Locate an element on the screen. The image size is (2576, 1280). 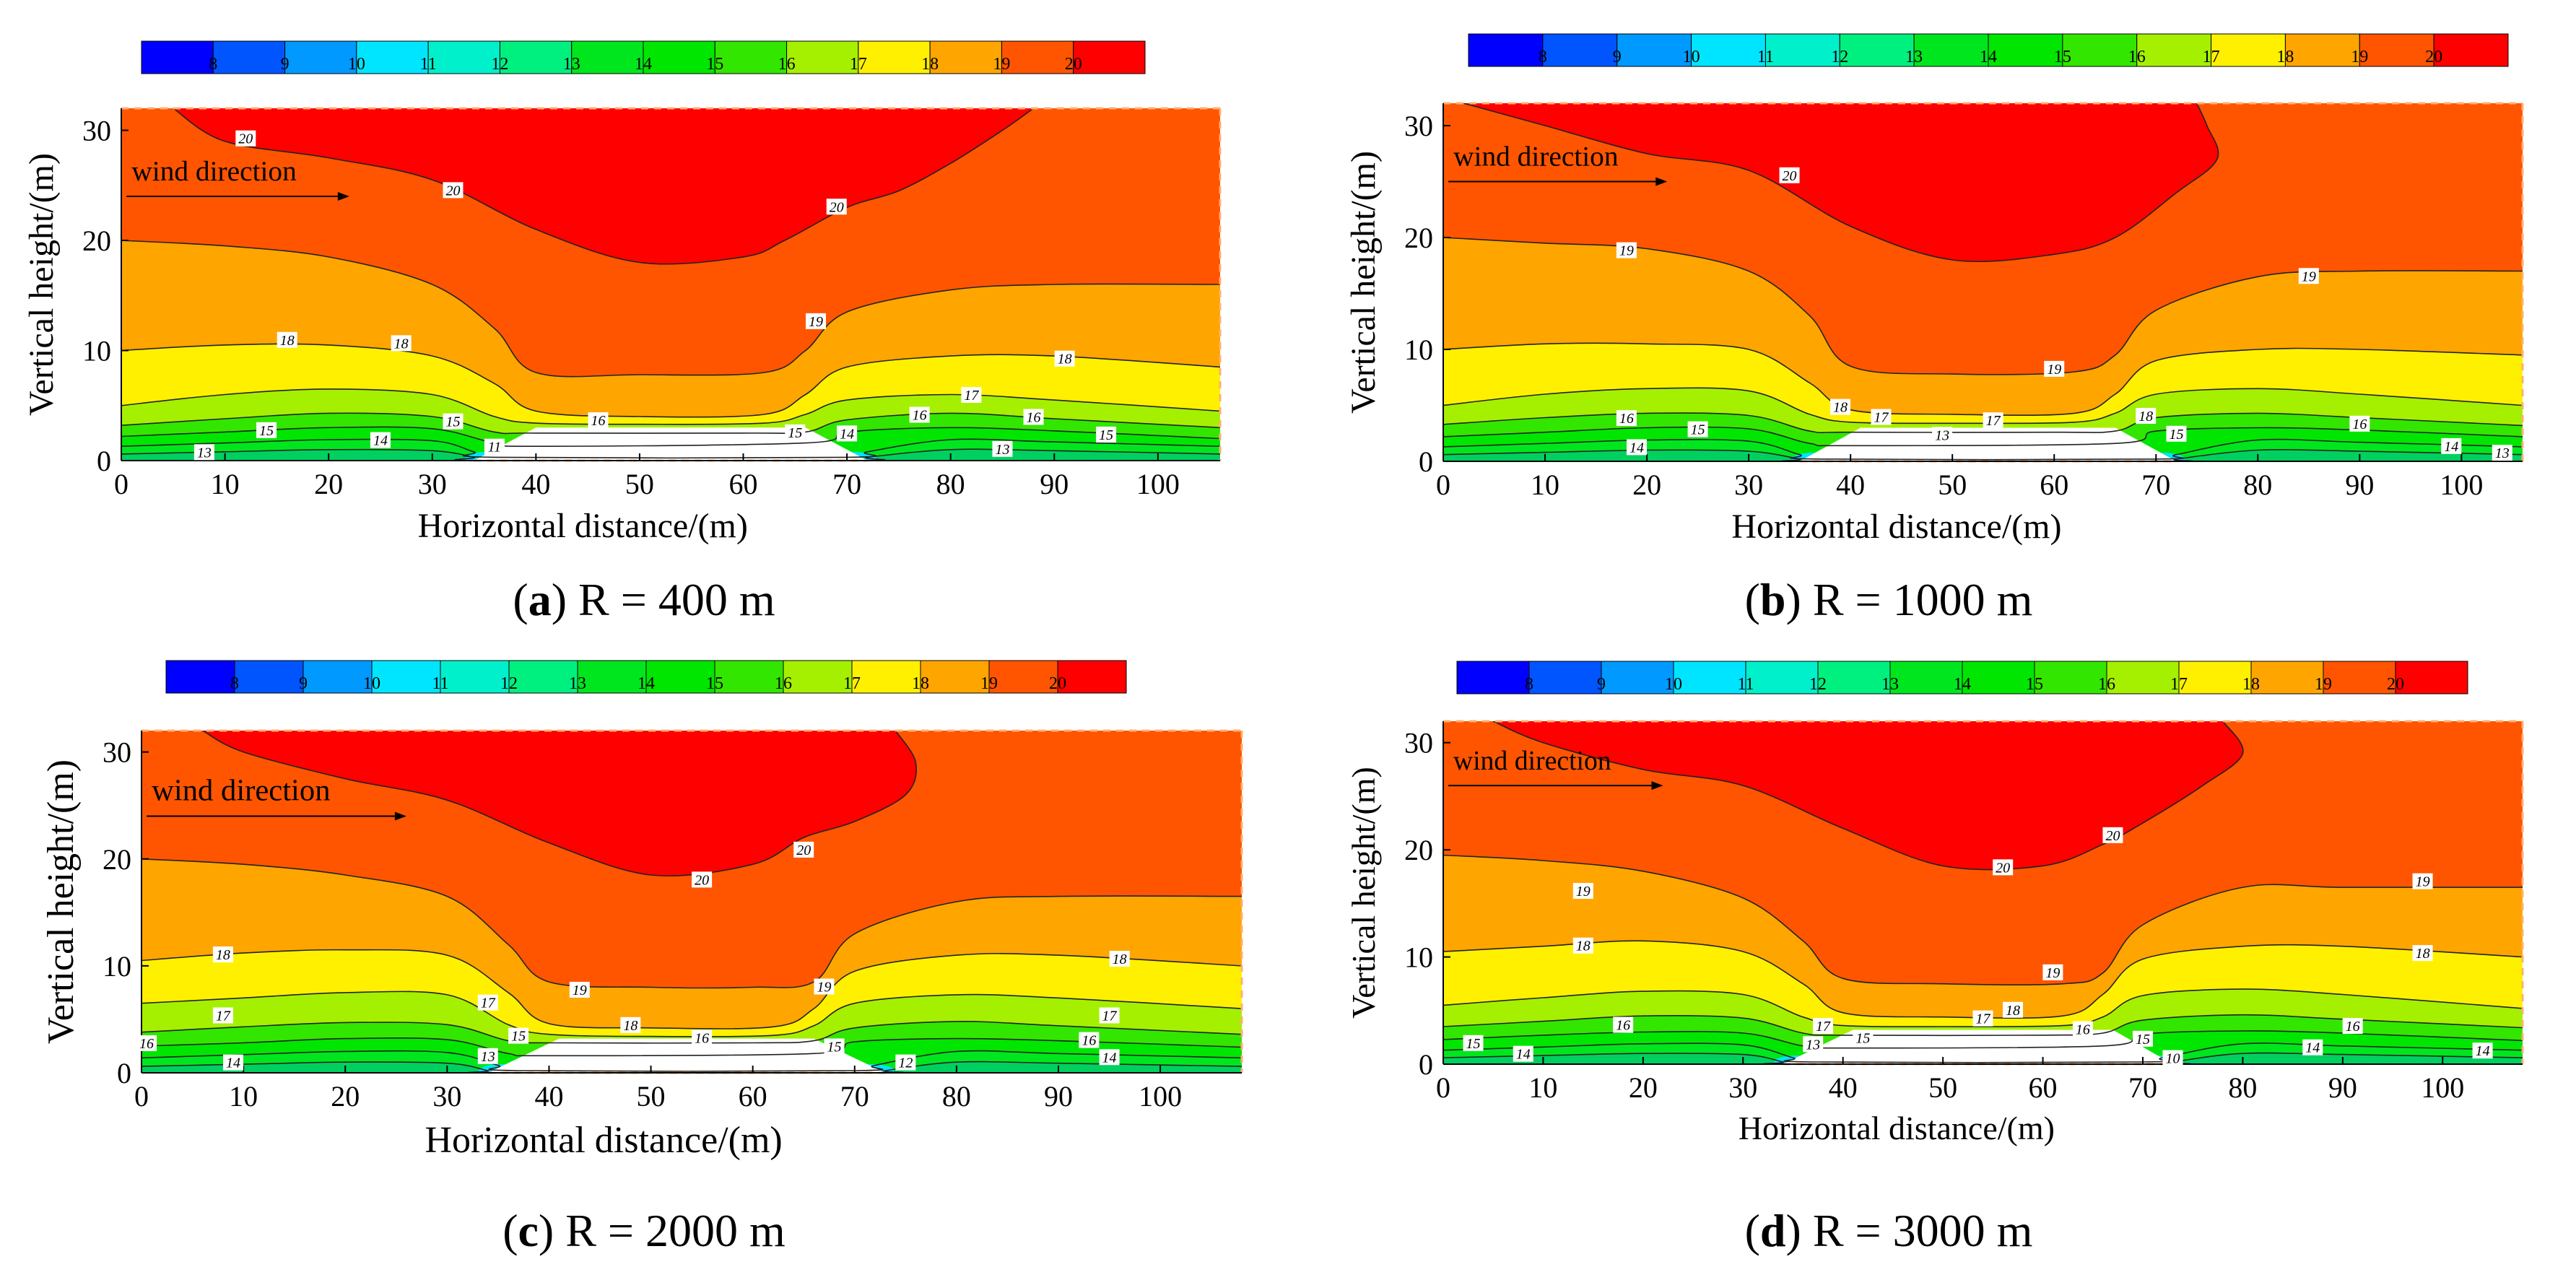
contour-label: 18 is located at coordinates (1582, 946).